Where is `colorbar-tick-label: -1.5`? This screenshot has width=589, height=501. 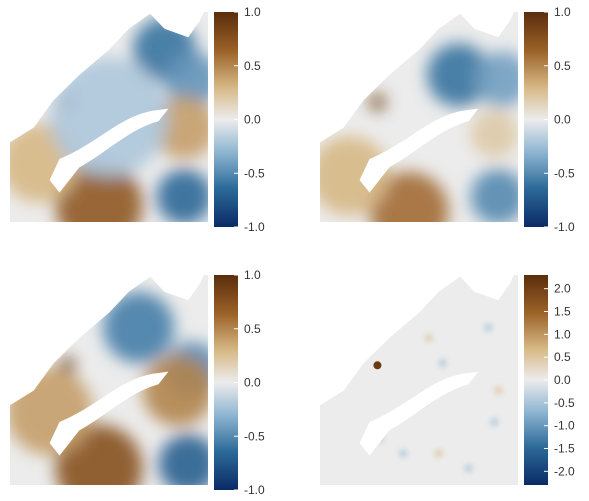
colorbar-tick-label: -1.5 is located at coordinates (564, 448).